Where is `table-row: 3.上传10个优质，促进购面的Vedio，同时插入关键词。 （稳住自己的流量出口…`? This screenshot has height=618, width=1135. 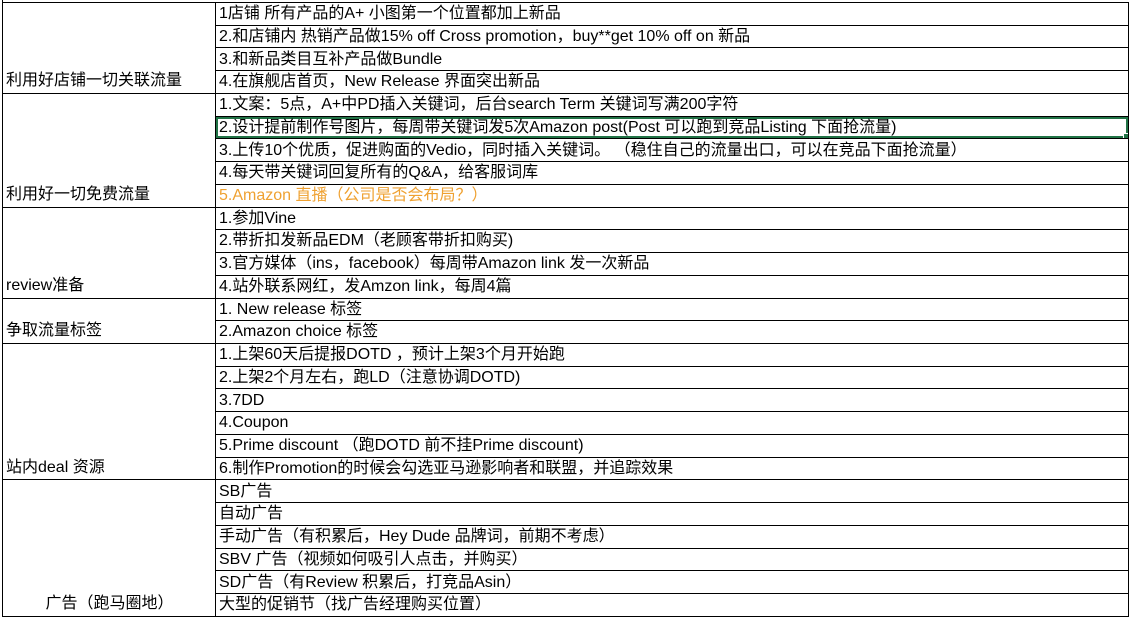 table-row: 3.上传10个优质，促进购面的Vedio，同时插入关键词。 （稳住自己的流量出口… is located at coordinates (566, 150).